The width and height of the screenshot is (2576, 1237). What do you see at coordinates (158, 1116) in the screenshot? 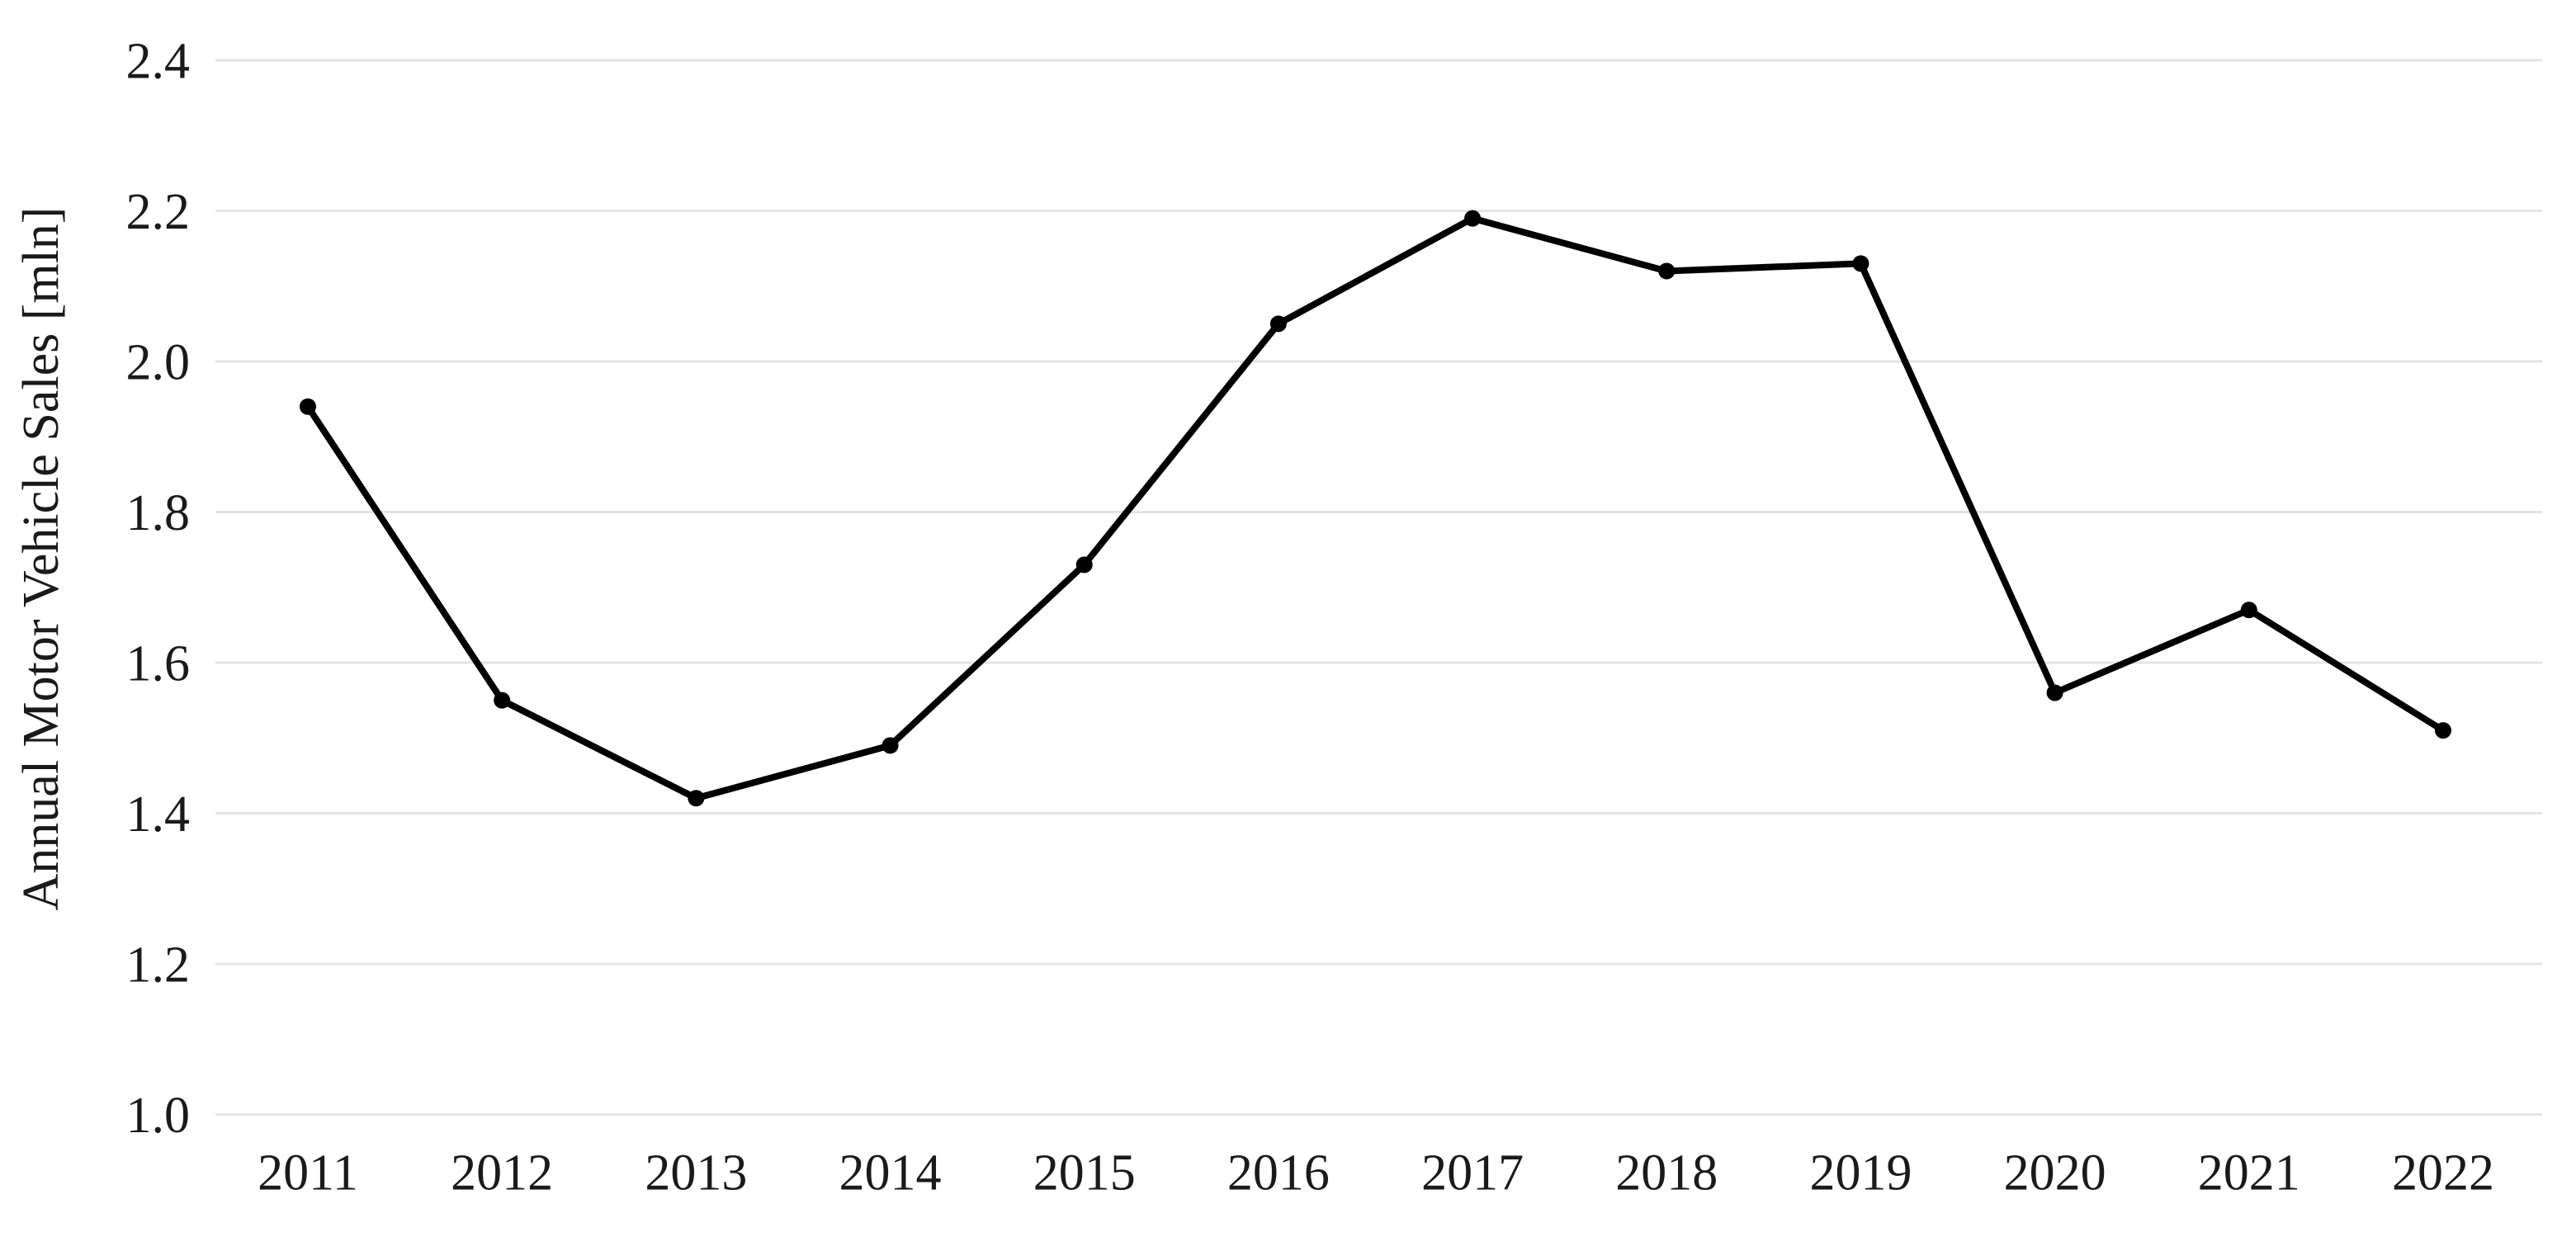
I see `y-tick-label: 1.0` at bounding box center [158, 1116].